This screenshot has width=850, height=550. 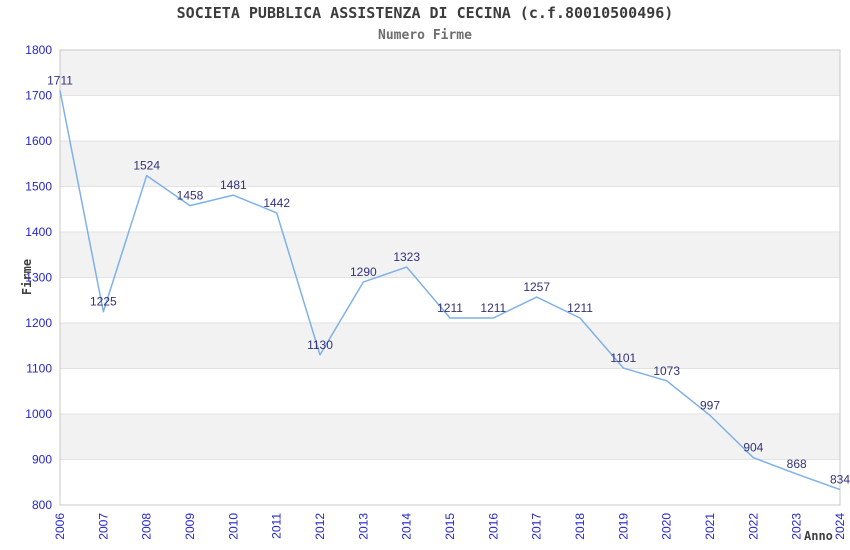 I want to click on x-tick-label: 2017, so click(x=537, y=526).